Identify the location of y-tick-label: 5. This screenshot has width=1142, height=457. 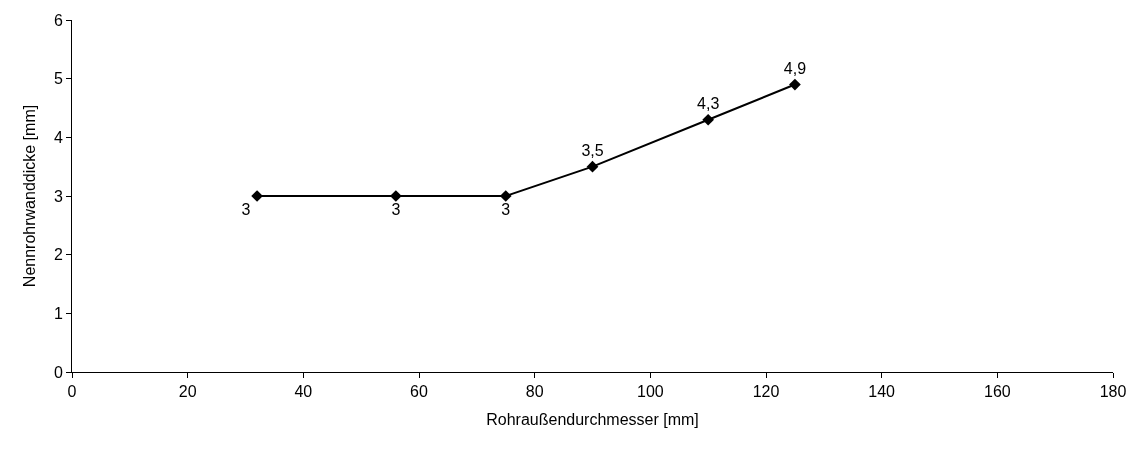
(58, 79).